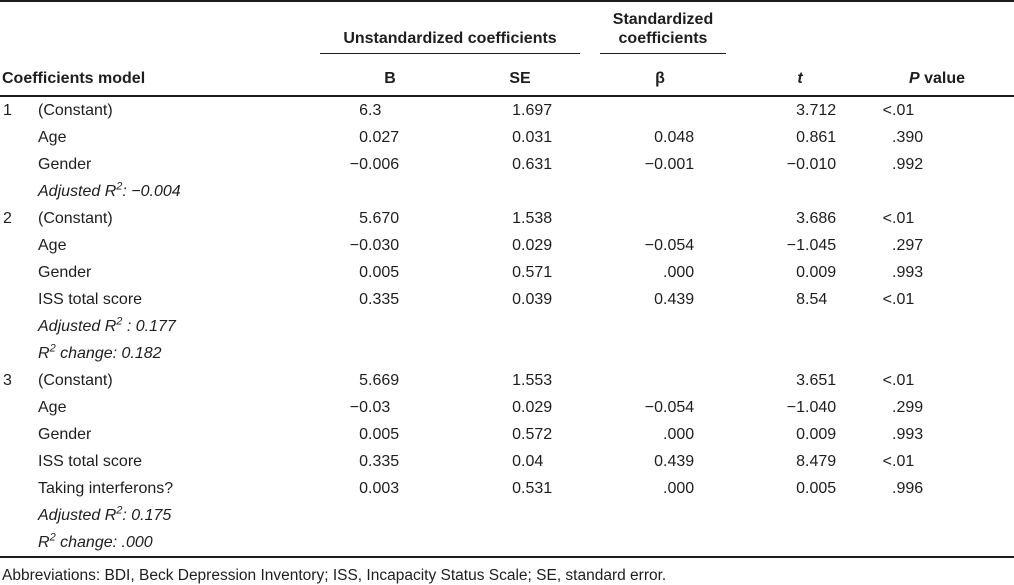  What do you see at coordinates (507, 191) in the screenshot?
I see `model-note-row: Adjusted R2: −0.004` at bounding box center [507, 191].